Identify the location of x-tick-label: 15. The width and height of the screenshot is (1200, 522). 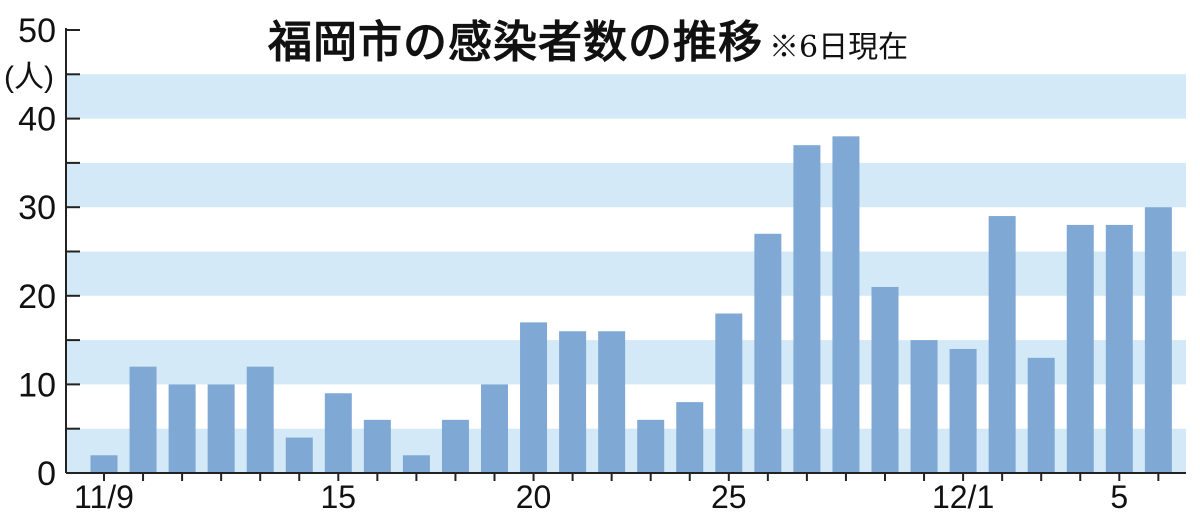
(339, 497).